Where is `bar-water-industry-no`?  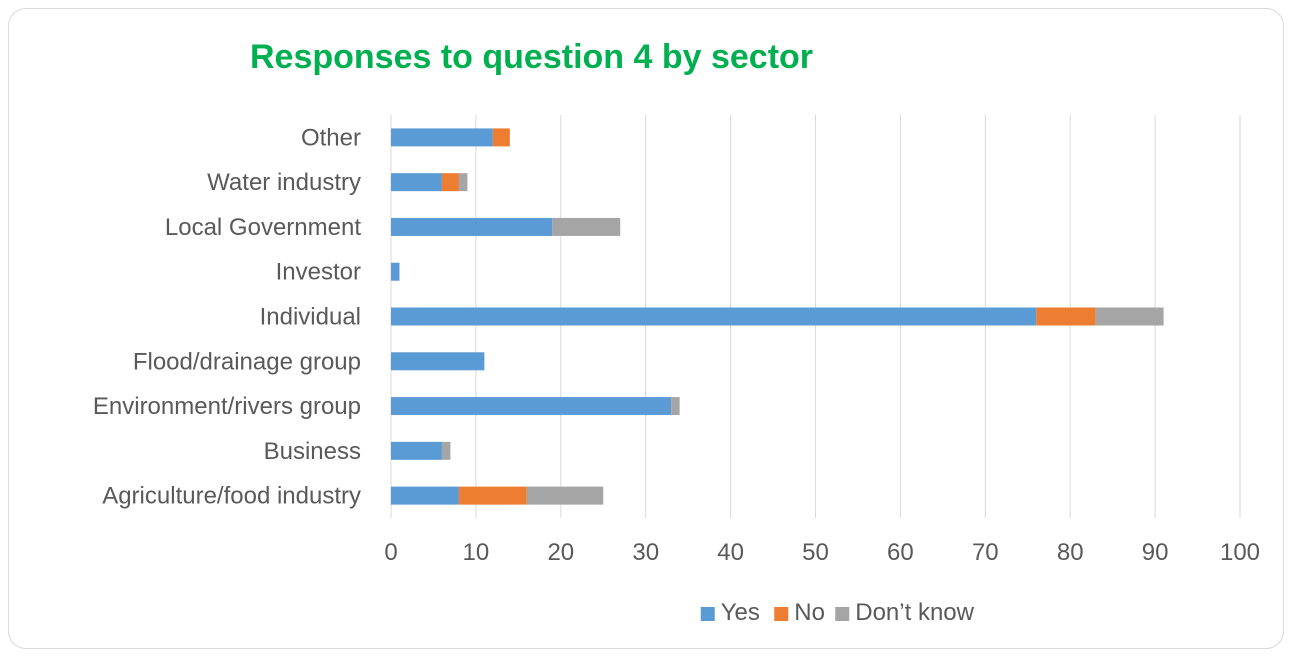 bar-water-industry-no is located at coordinates (450, 182).